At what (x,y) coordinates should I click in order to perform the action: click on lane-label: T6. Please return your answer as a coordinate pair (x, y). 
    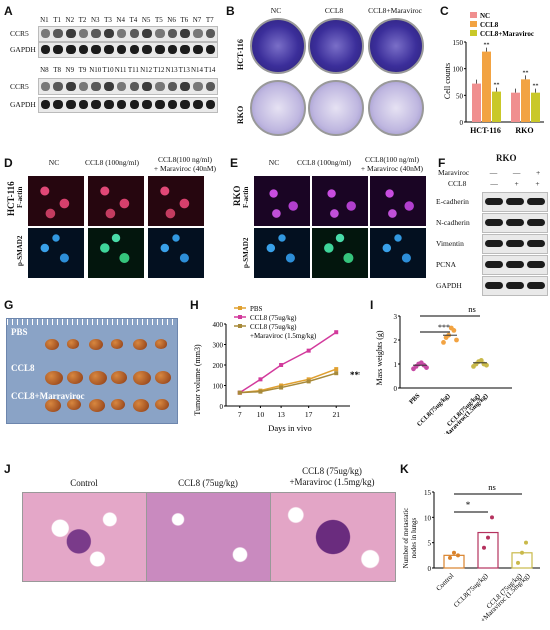
    Looking at the image, I should click on (184, 20).